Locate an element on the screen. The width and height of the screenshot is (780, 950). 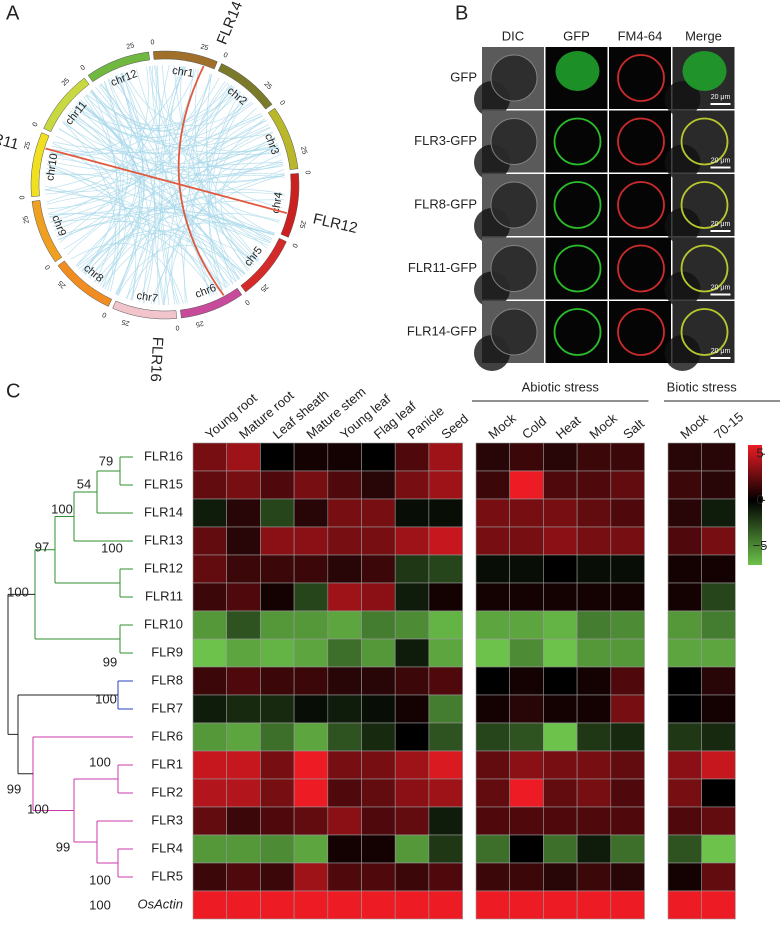
bootstrap-label: 97 is located at coordinates (42, 546).